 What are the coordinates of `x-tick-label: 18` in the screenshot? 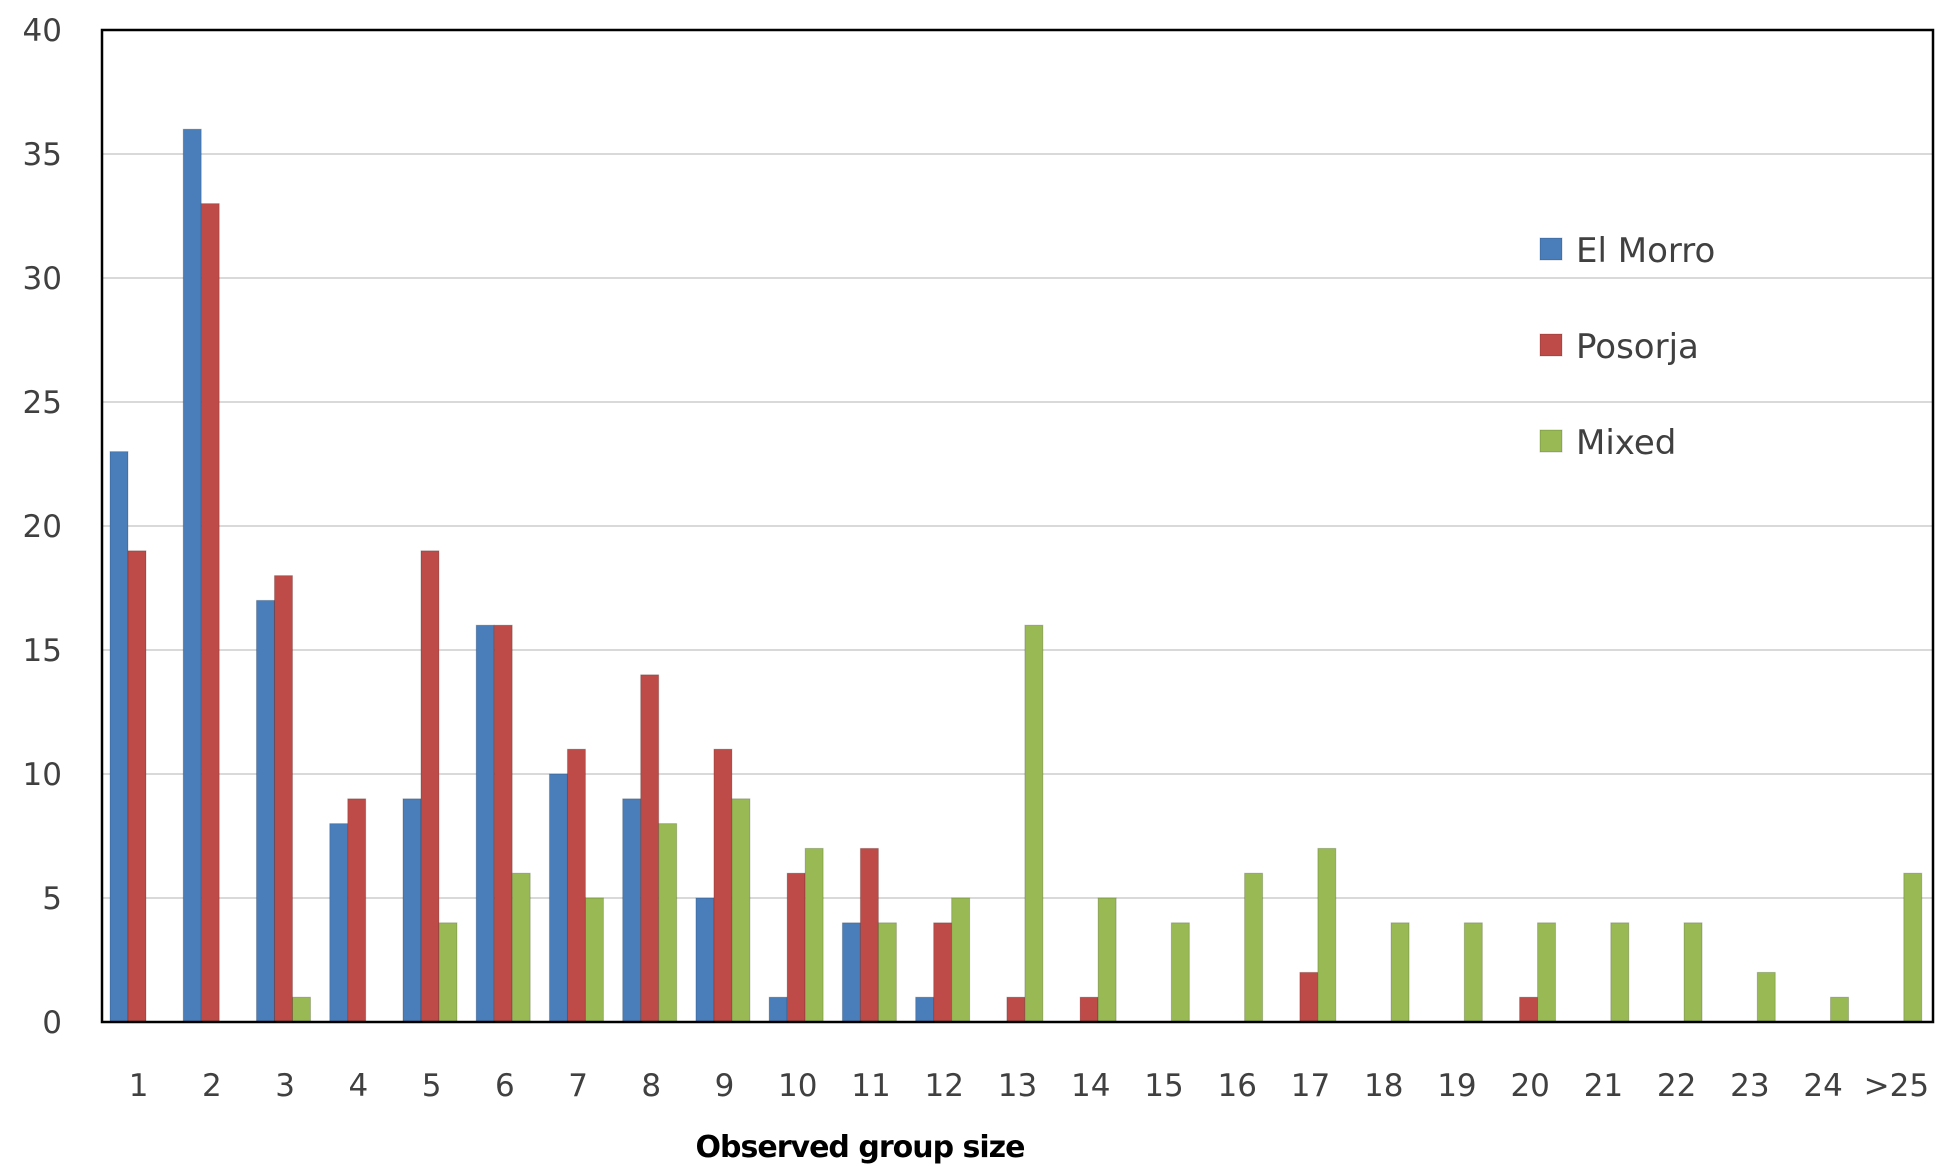 It's located at (1383, 1086).